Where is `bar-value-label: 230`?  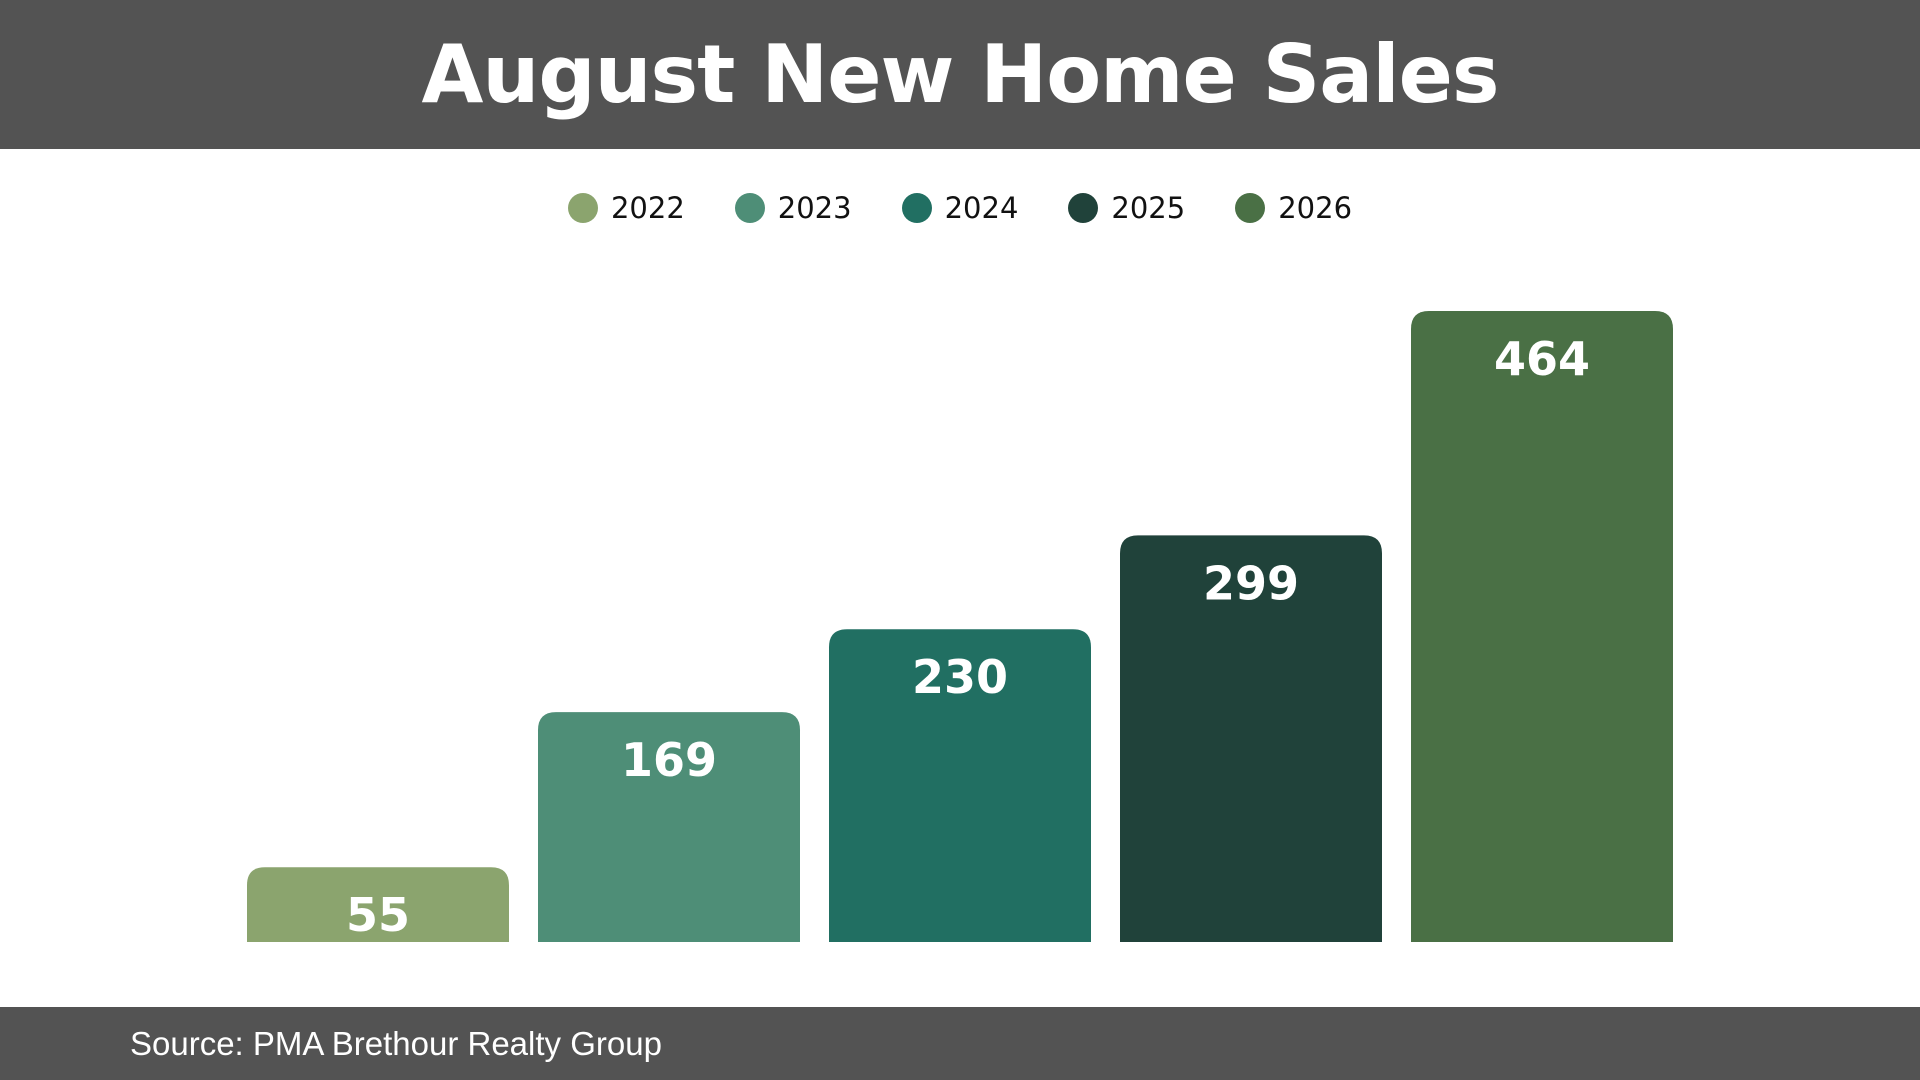
bar-value-label: 230 is located at coordinates (960, 677).